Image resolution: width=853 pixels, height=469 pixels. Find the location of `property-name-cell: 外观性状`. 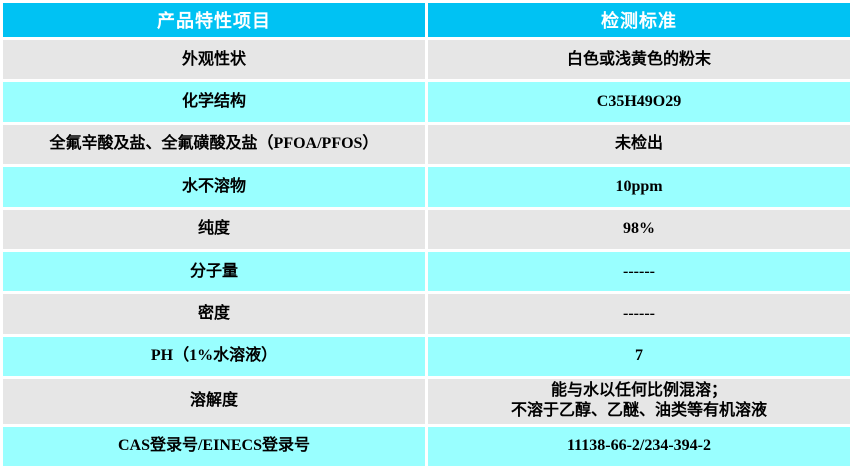

property-name-cell: 外观性状 is located at coordinates (214, 60).